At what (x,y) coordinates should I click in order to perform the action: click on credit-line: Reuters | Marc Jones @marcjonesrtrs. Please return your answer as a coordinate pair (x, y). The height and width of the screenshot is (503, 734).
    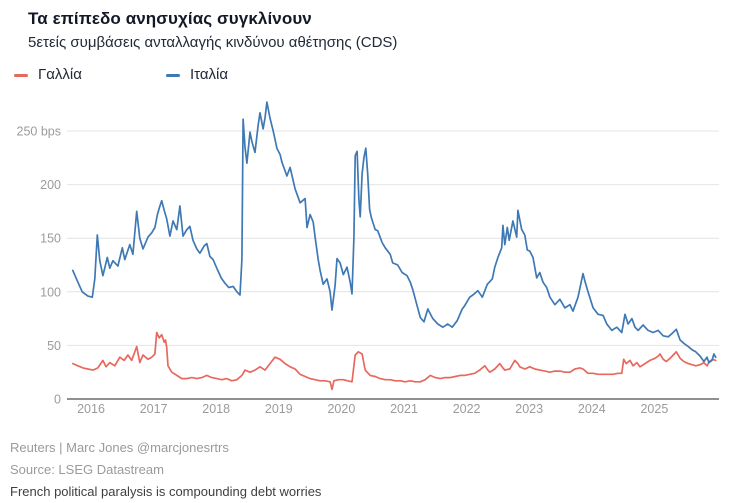
    Looking at the image, I should click on (119, 447).